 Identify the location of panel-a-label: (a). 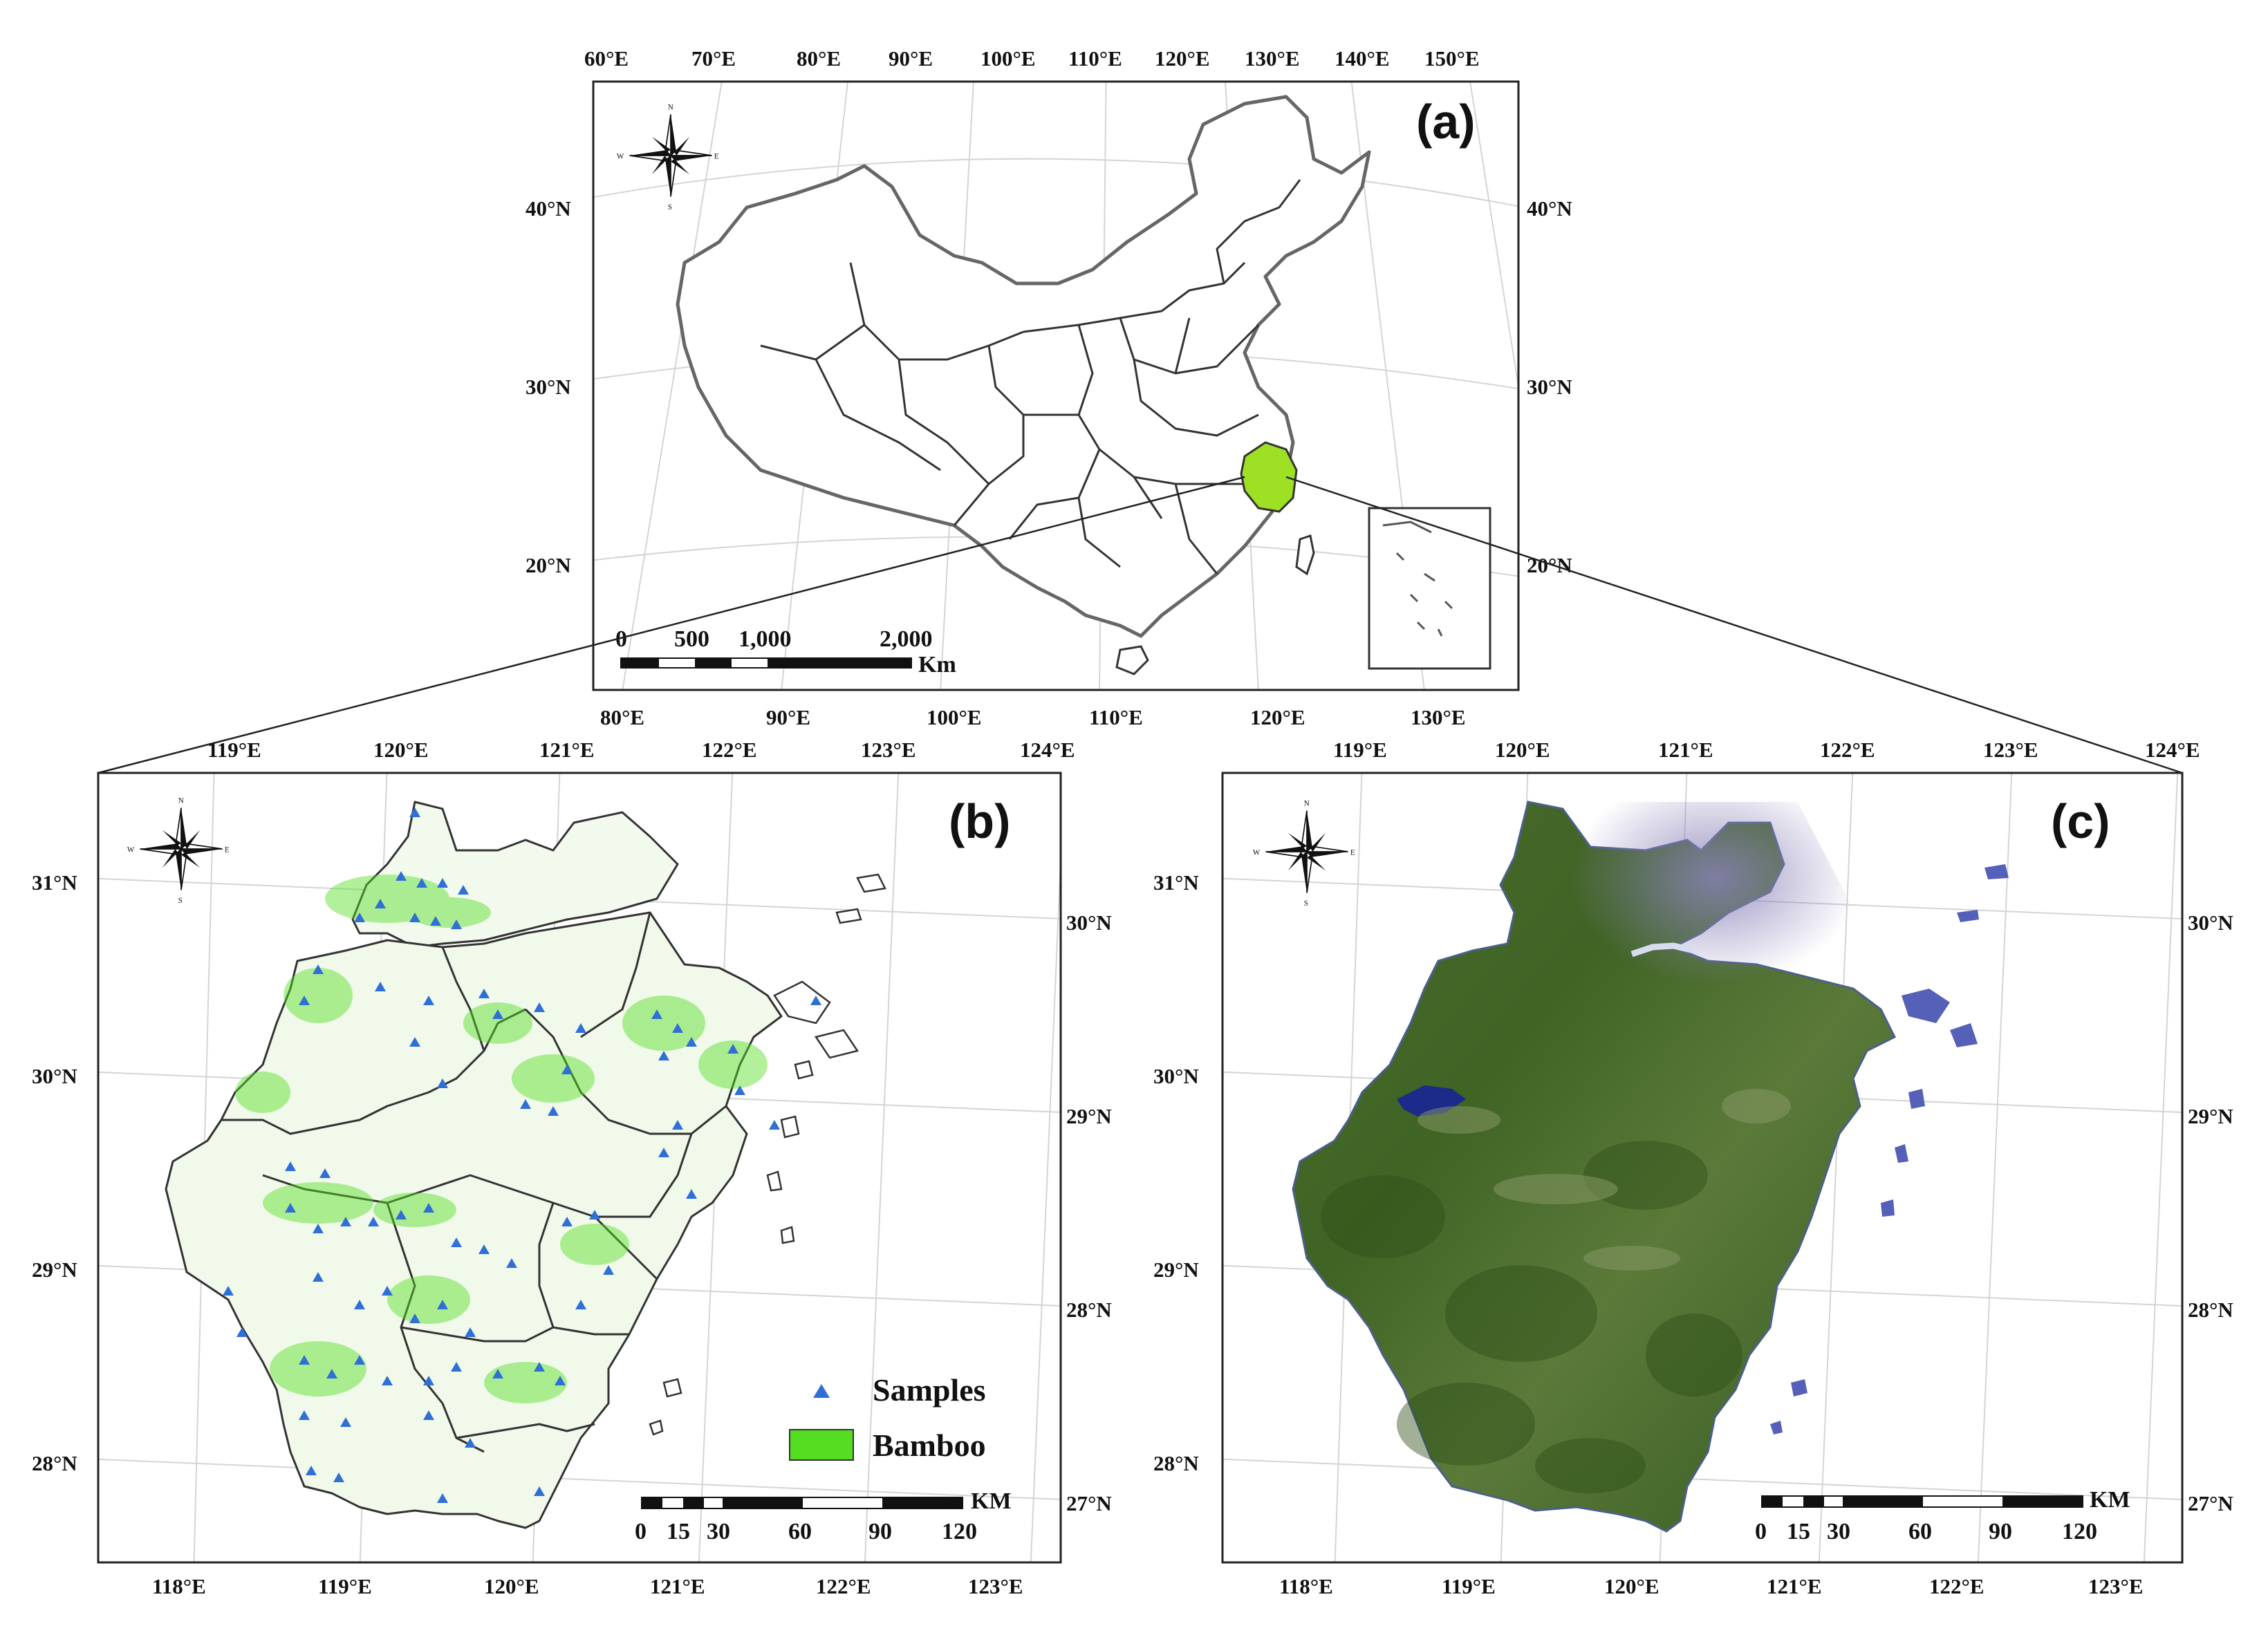
(1446, 122).